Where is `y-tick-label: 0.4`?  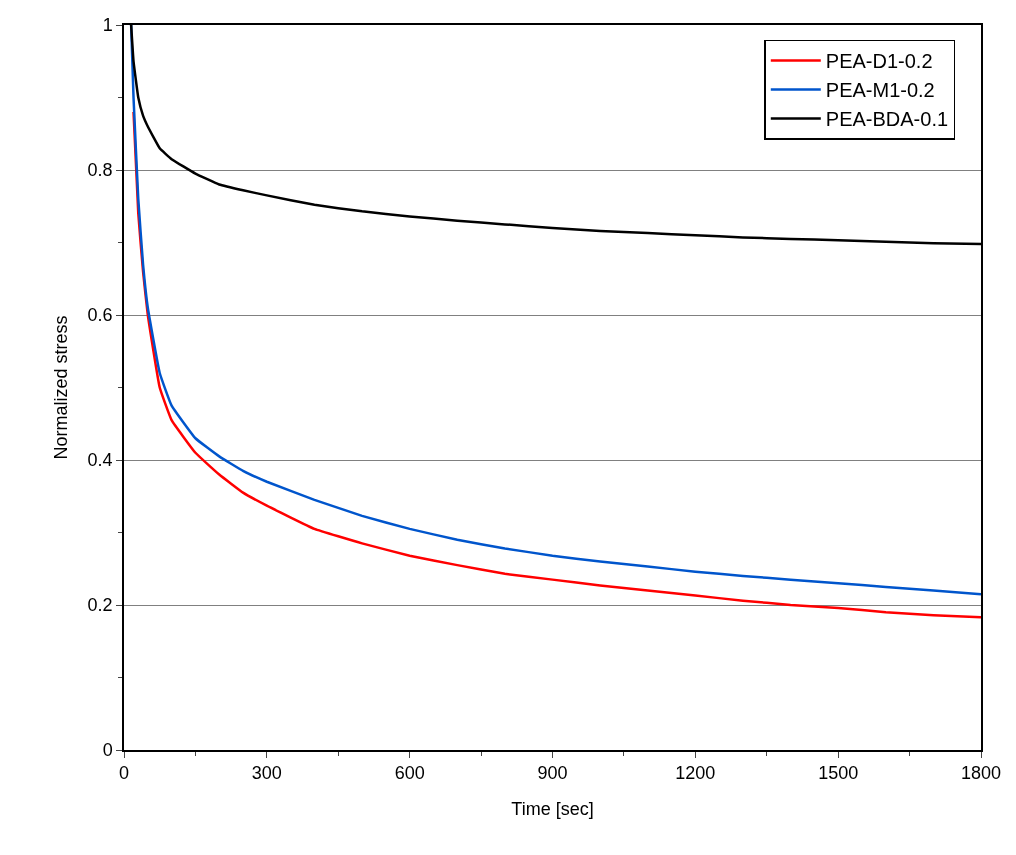 y-tick-label: 0.4 is located at coordinates (100, 460).